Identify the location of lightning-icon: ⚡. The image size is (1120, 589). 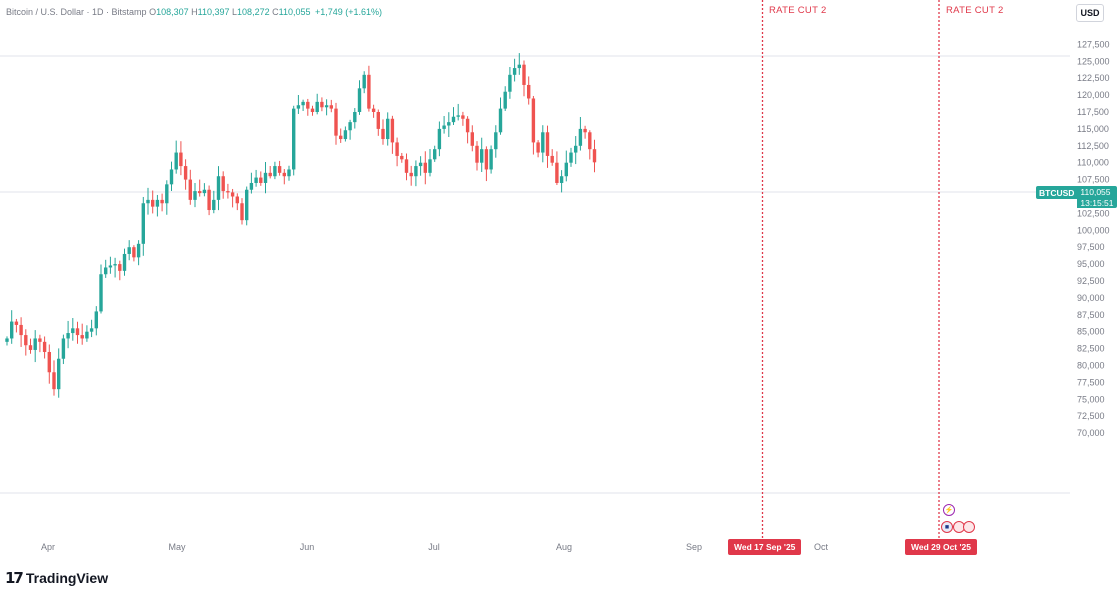
(949, 510).